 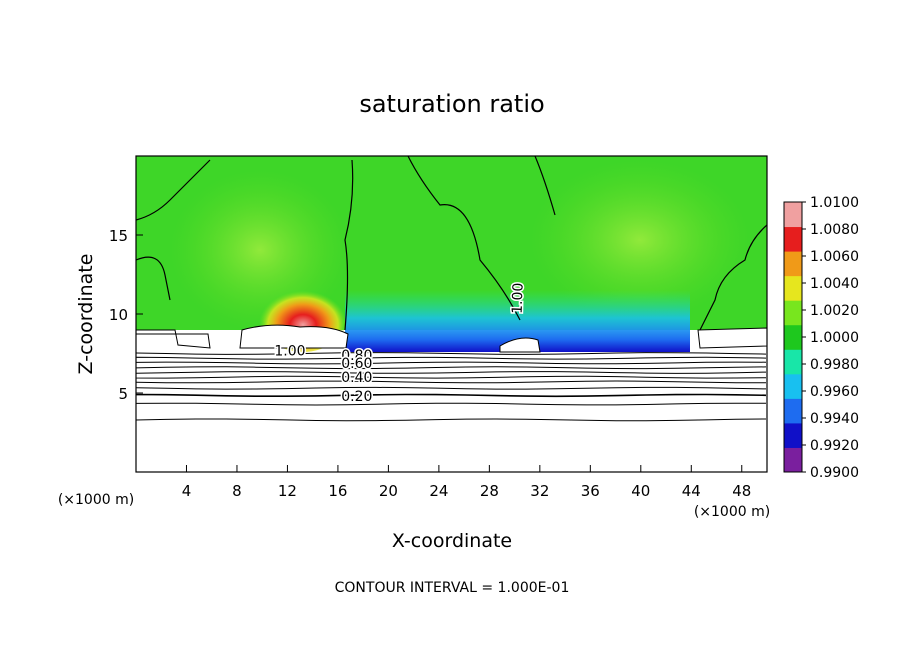 I want to click on contour-one-center, so click(x=432, y=243).